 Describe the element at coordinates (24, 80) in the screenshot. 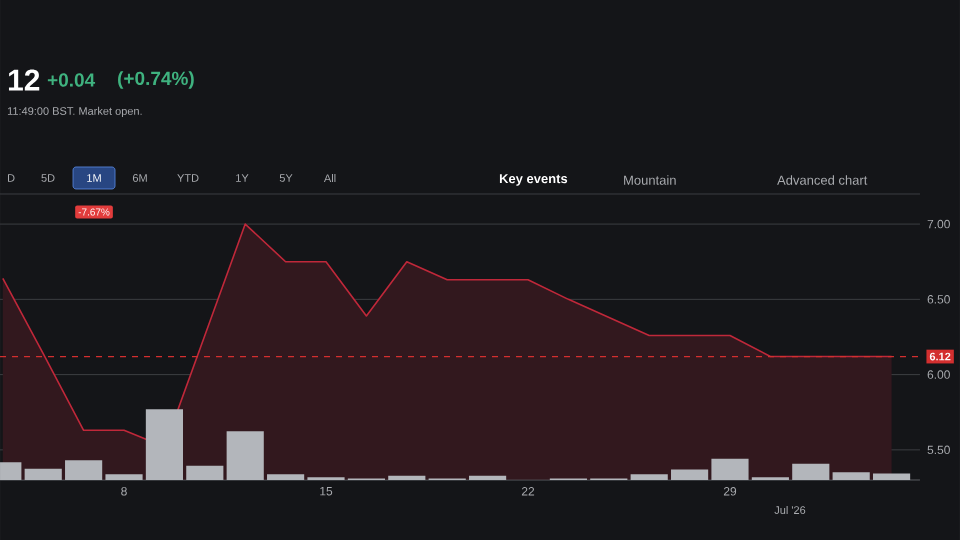

I see `text: 12` at that location.